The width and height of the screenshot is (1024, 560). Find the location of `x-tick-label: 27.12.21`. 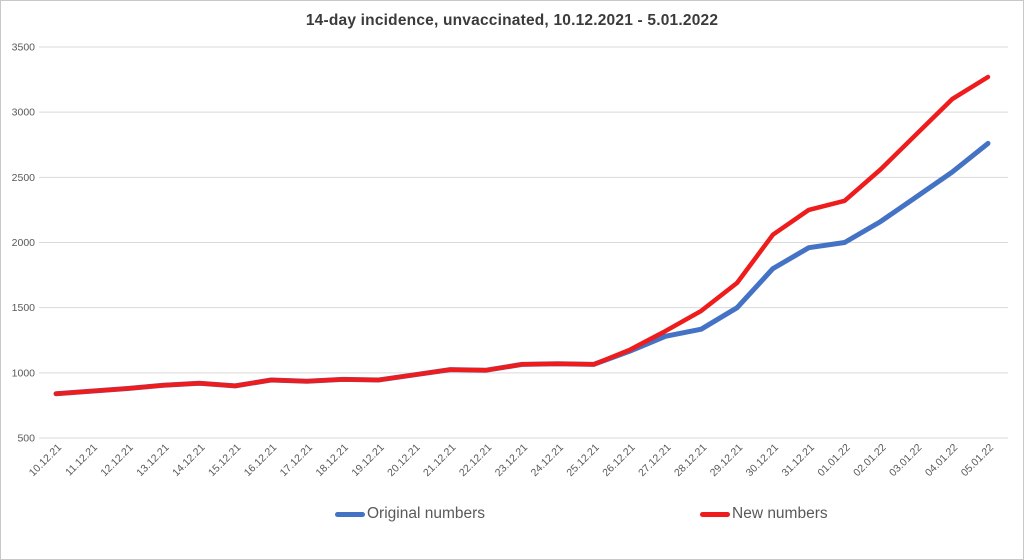

x-tick-label: 27.12.21 is located at coordinates (654, 460).